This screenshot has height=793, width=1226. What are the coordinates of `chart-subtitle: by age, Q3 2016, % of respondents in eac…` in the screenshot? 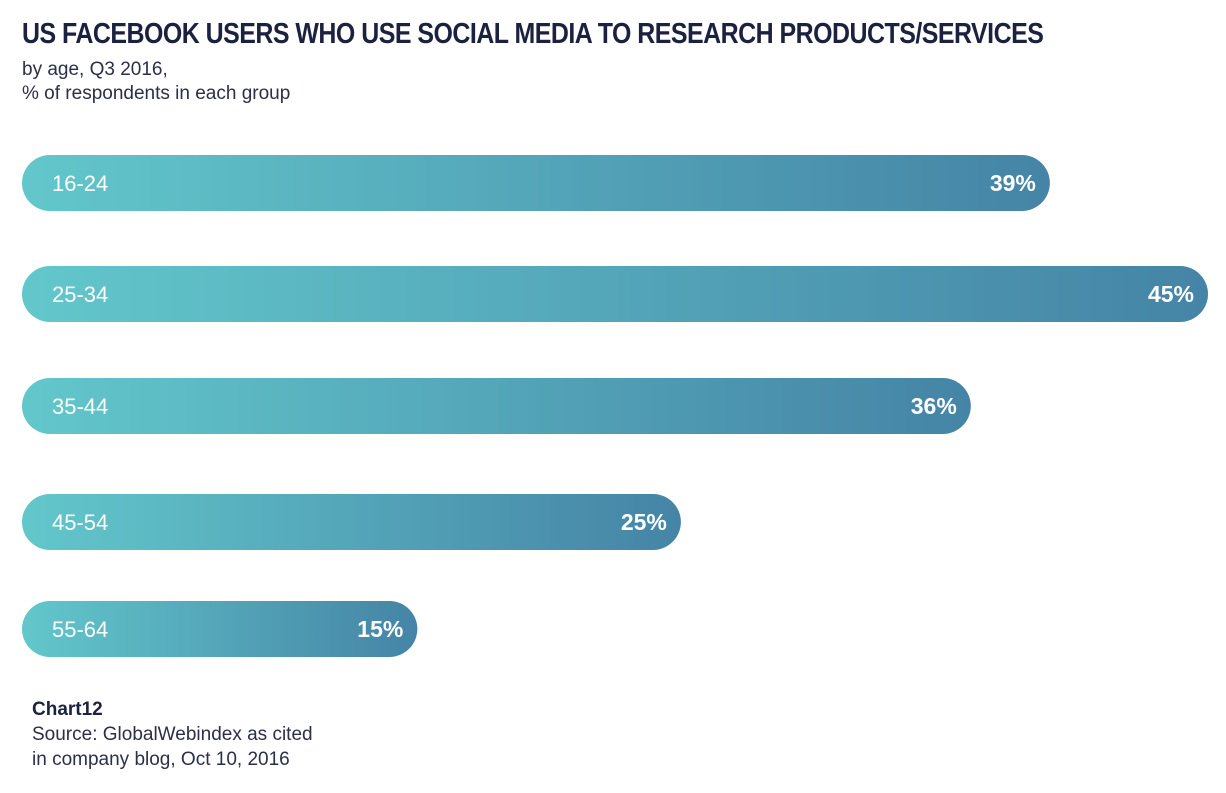 It's located at (156, 82).